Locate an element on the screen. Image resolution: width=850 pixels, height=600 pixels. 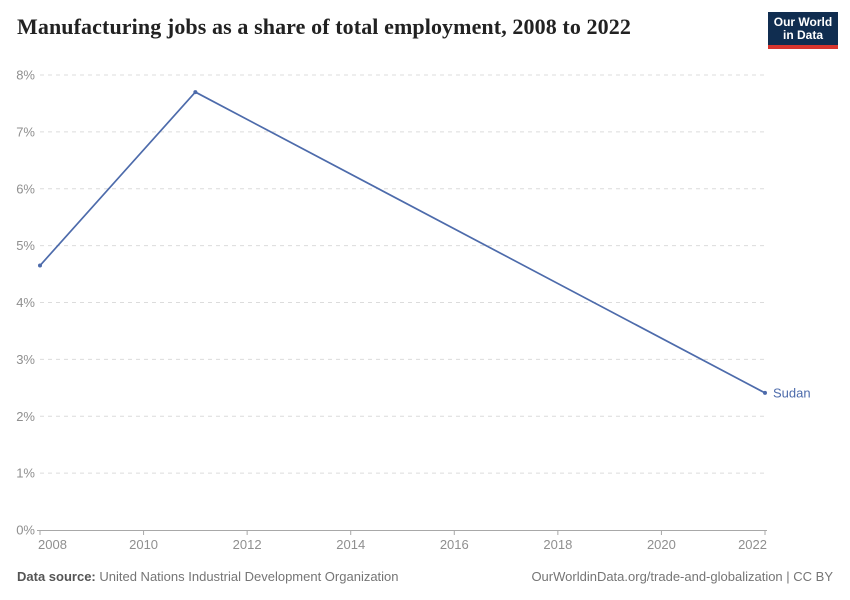
y-tick-label: 4% is located at coordinates (25, 302).